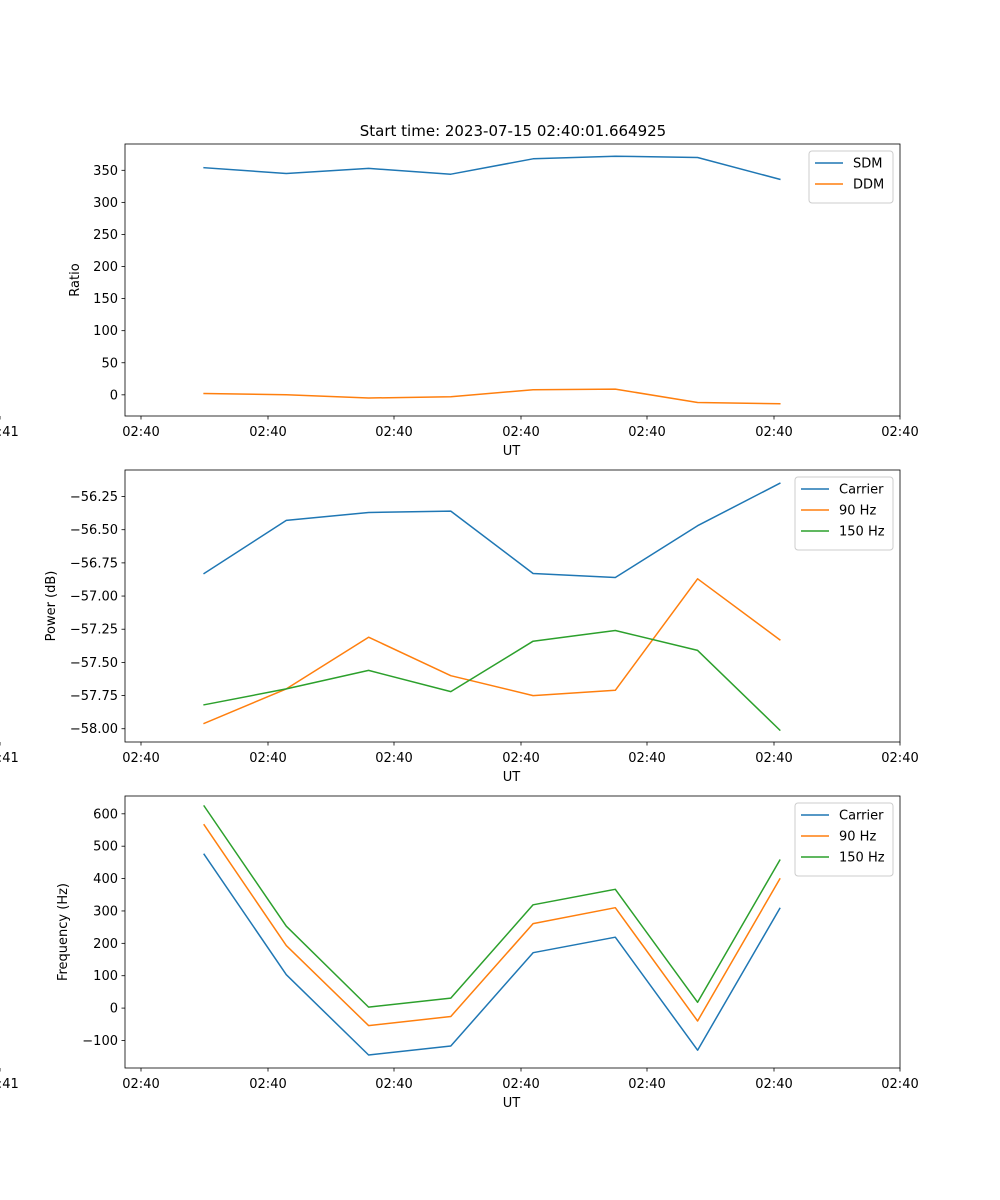 This screenshot has width=1000, height=1200. Describe the element at coordinates (100, 1041) in the screenshot. I see `y-tick-label: −100` at that location.